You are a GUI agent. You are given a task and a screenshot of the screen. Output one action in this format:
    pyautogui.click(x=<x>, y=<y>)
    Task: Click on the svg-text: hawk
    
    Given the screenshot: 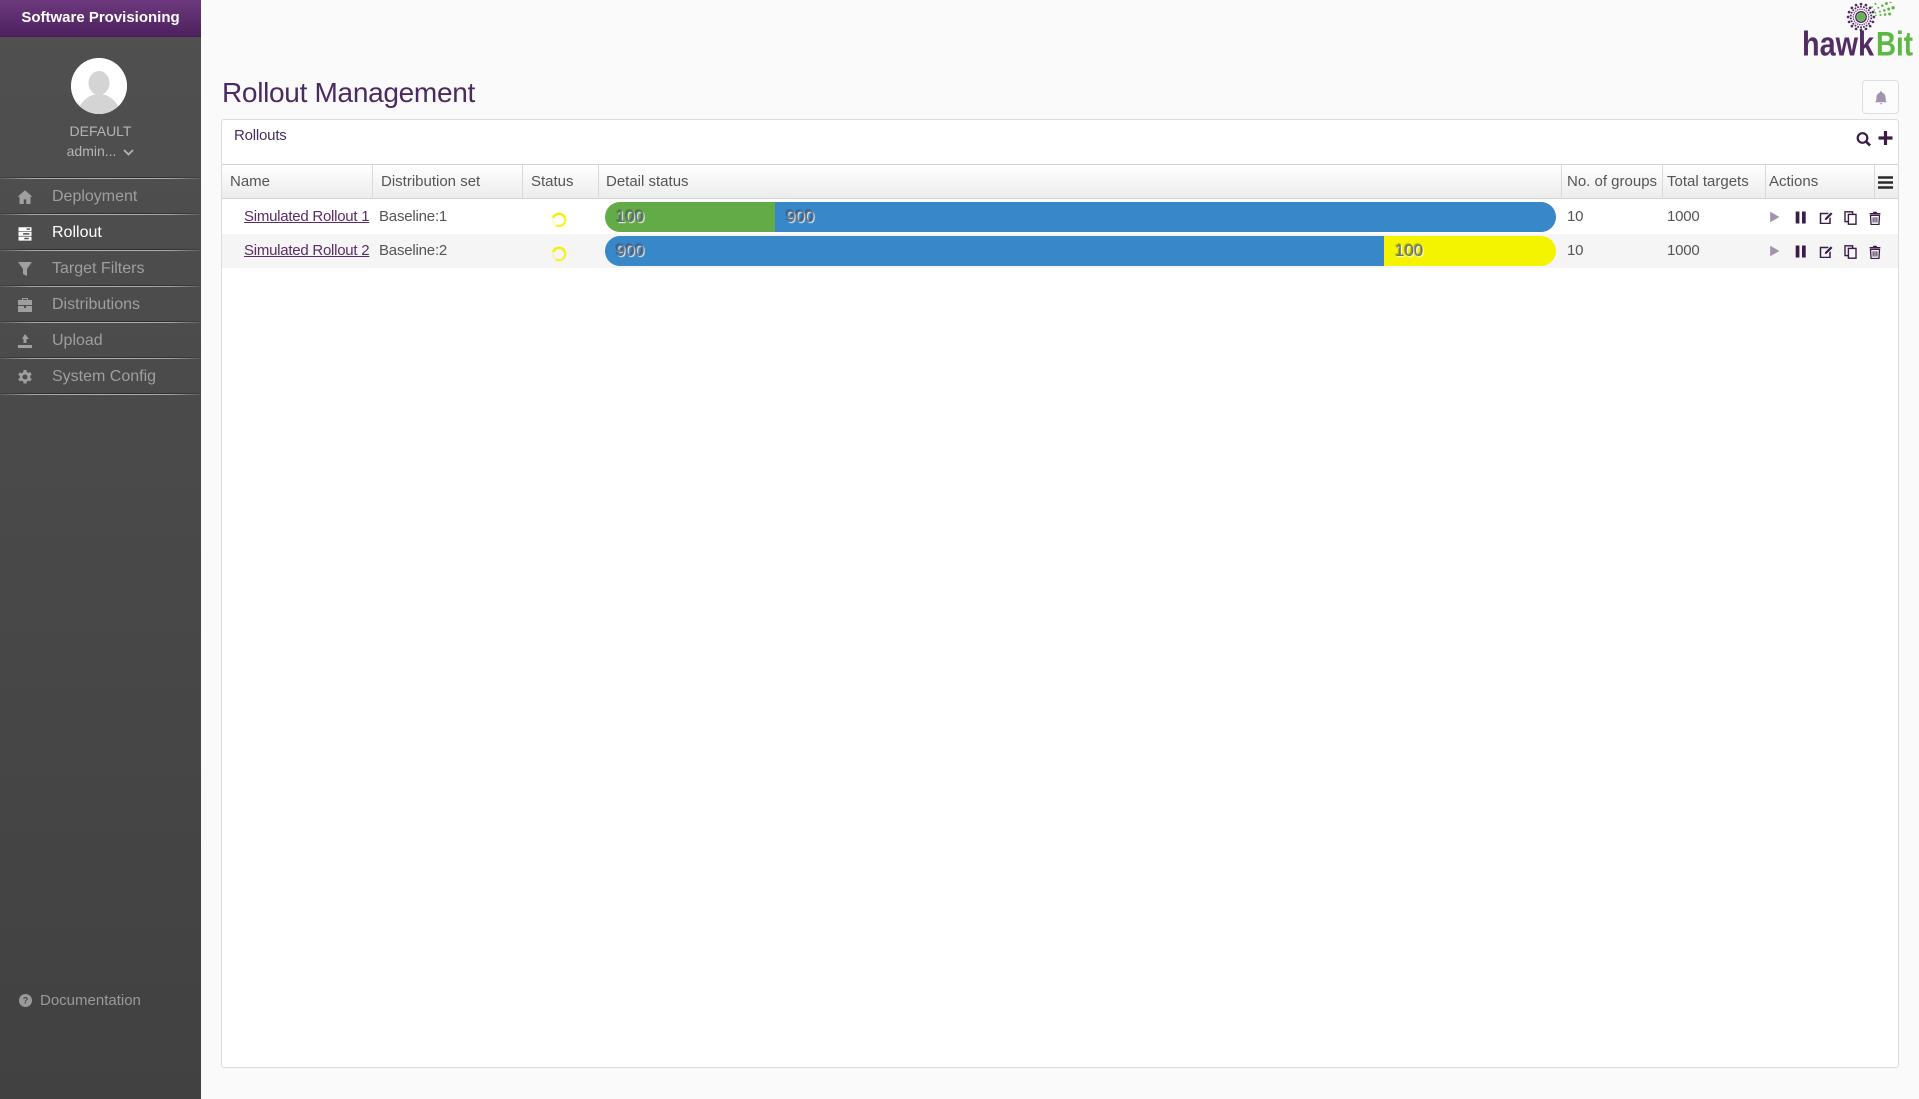 What is the action you would take?
    pyautogui.click(x=1838, y=44)
    